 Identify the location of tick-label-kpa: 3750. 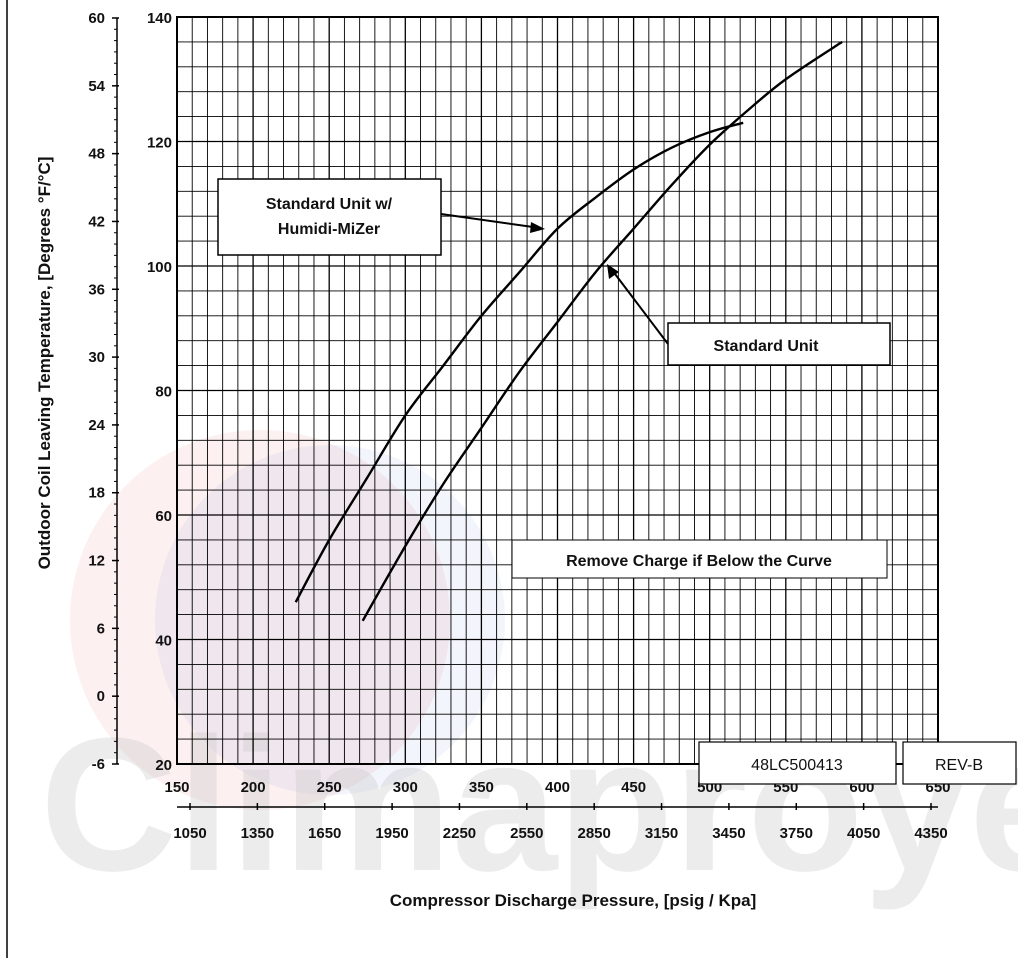
(796, 833).